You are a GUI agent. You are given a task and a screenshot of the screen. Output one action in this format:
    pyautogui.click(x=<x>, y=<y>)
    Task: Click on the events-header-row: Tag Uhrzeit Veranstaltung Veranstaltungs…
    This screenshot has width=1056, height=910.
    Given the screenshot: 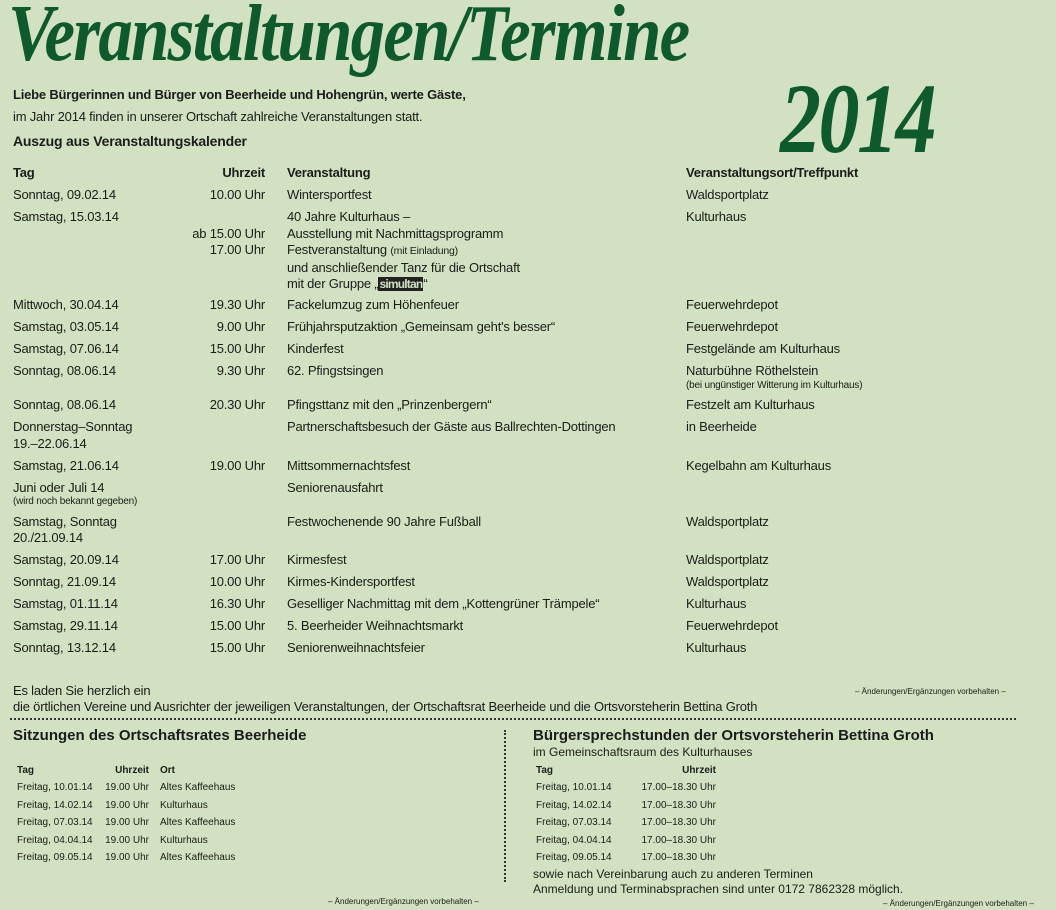 What is the action you would take?
    pyautogui.click(x=528, y=173)
    